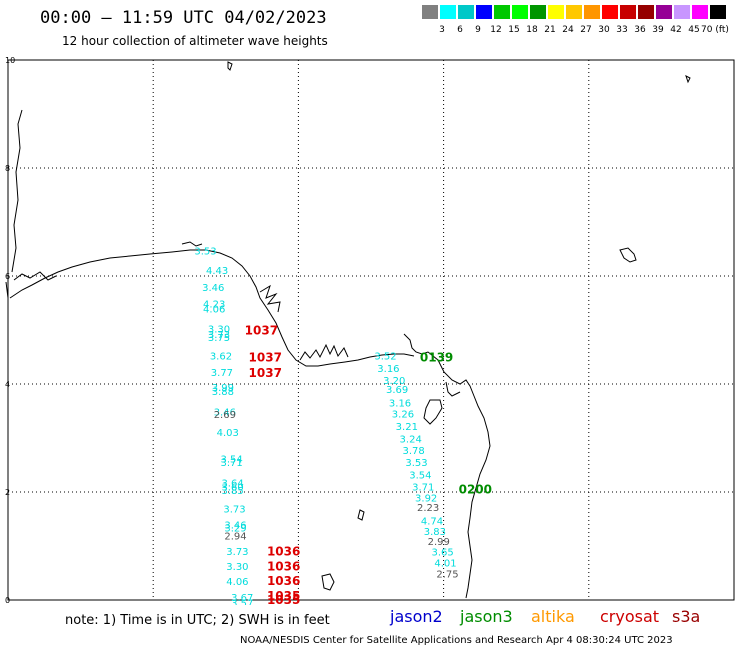 This screenshot has width=740, height=650. What do you see at coordinates (416, 616) in the screenshot?
I see `satellite-jason2: jason2` at bounding box center [416, 616].